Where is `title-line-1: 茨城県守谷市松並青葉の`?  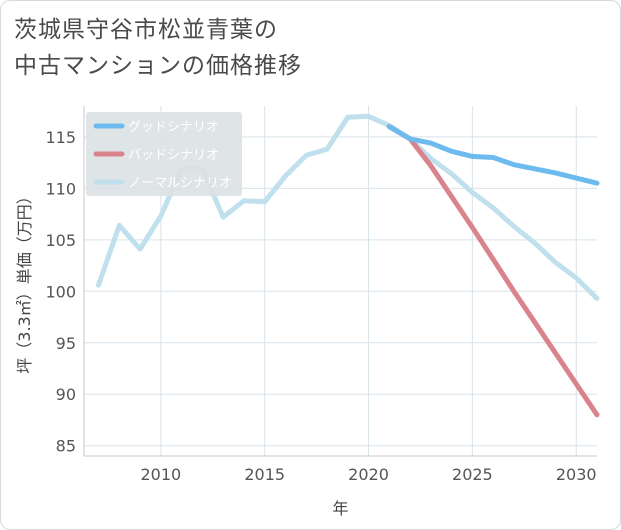 title-line-1: 茨城県守谷市松並青葉の is located at coordinates (146, 30).